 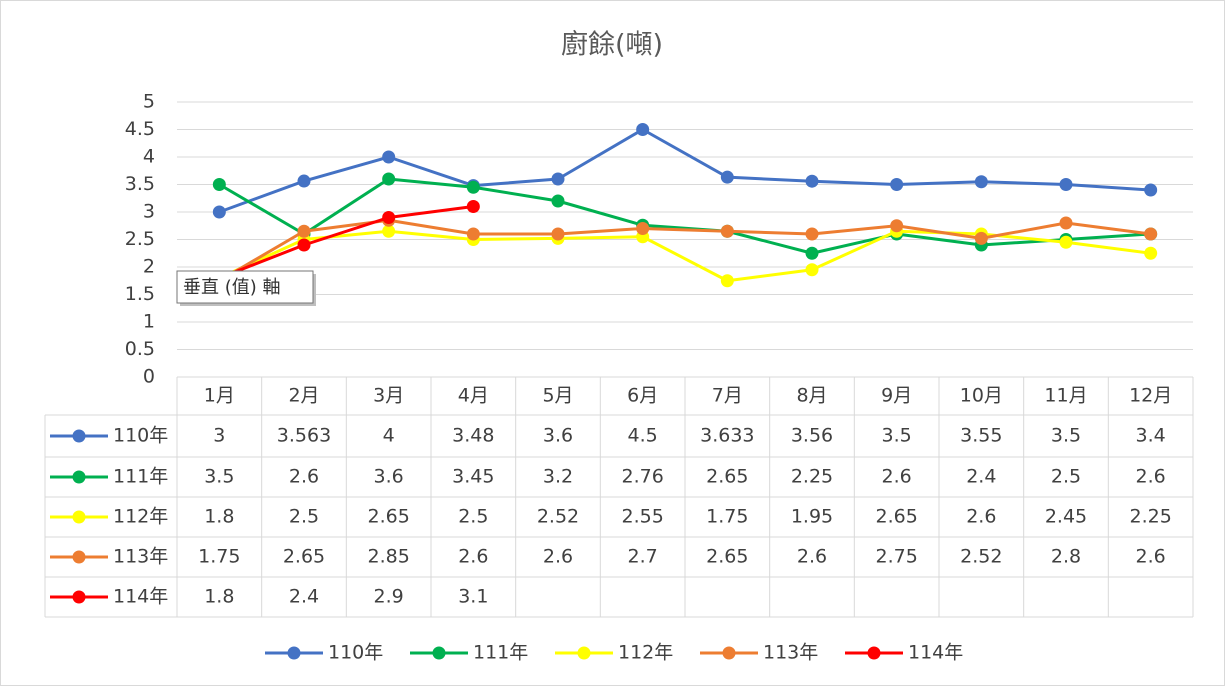 I want to click on table-value: 3.2, so click(x=558, y=477).